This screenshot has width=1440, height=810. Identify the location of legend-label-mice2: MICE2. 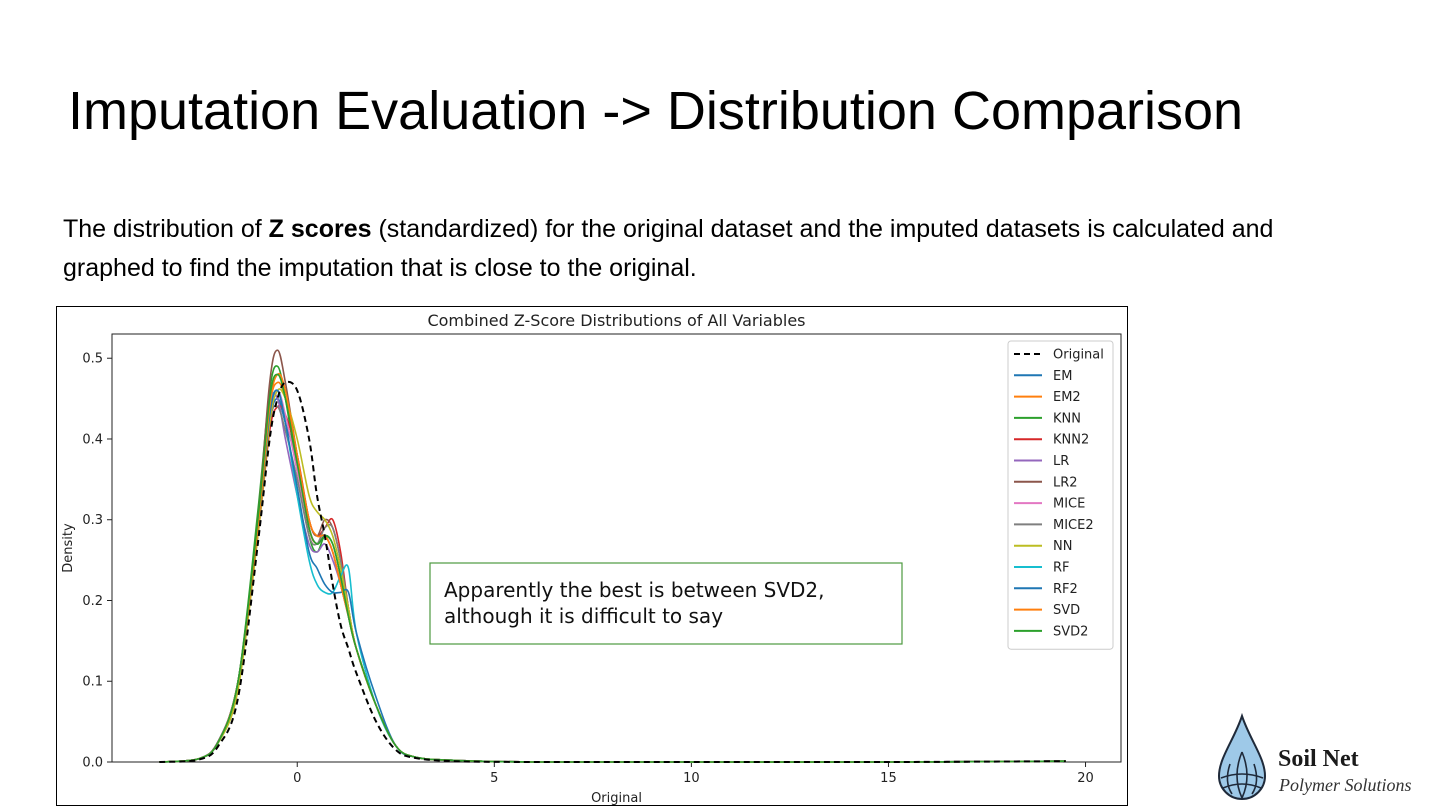
(1073, 525).